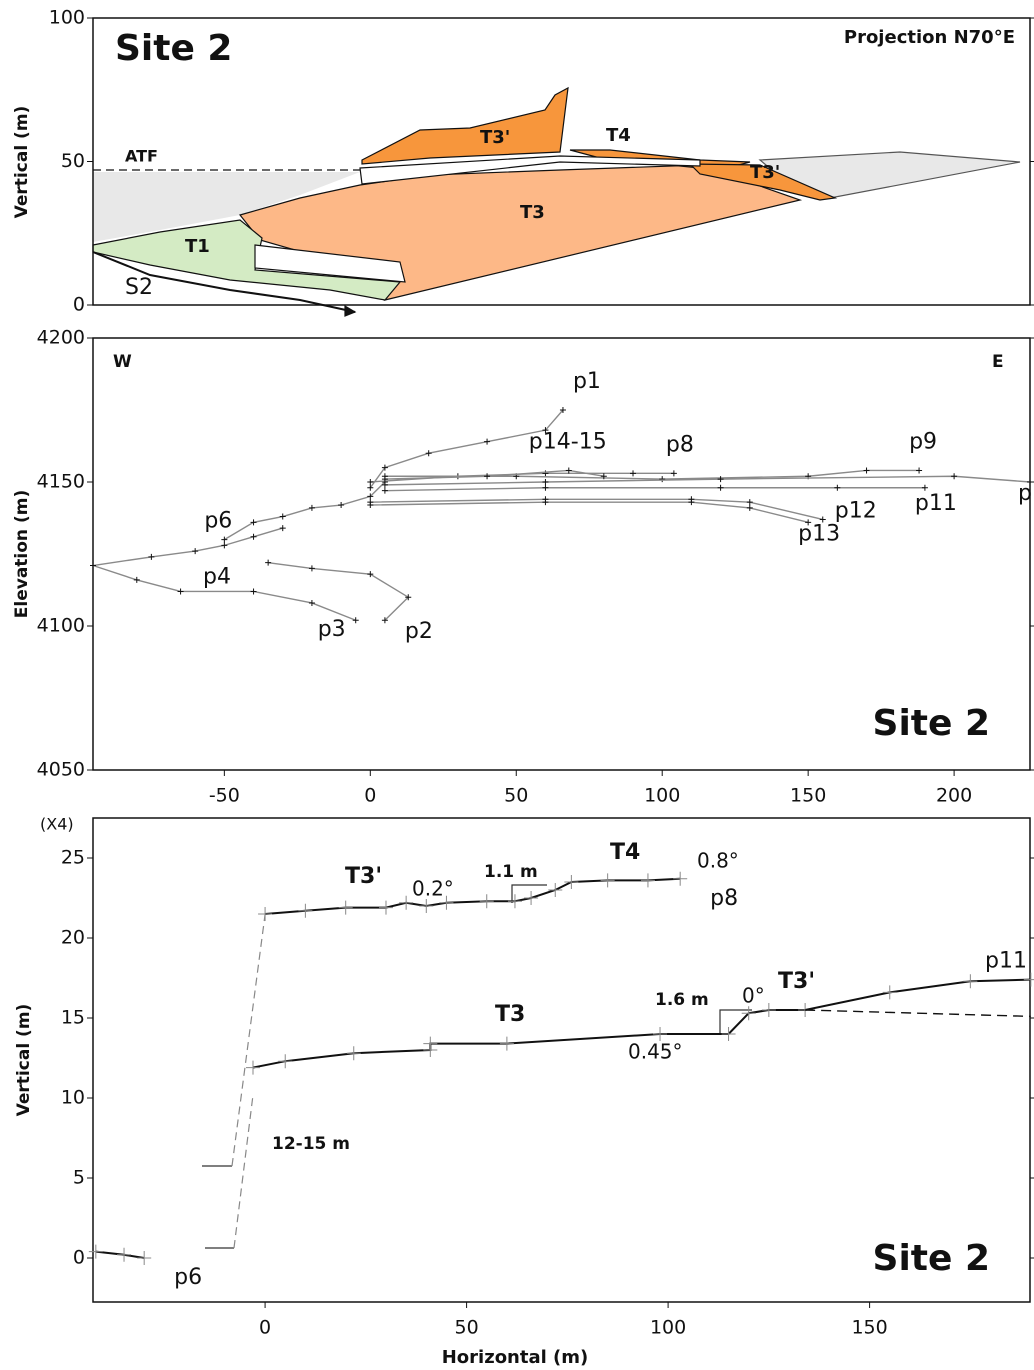 The image size is (1034, 1370). What do you see at coordinates (466, 1328) in the screenshot?
I see `x-tick-label: 50` at bounding box center [466, 1328].